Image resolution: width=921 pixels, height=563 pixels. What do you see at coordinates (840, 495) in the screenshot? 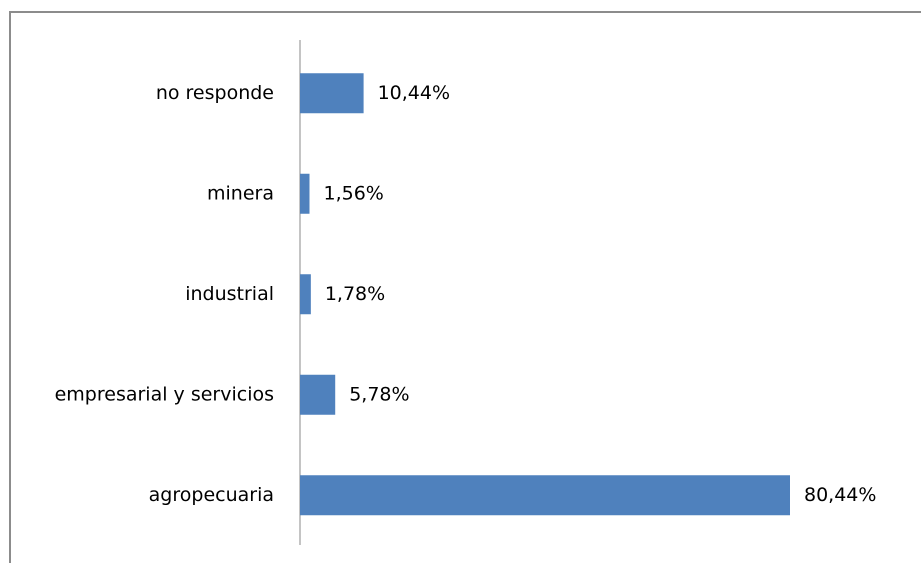
I see `data-label: 80,44%` at bounding box center [840, 495].